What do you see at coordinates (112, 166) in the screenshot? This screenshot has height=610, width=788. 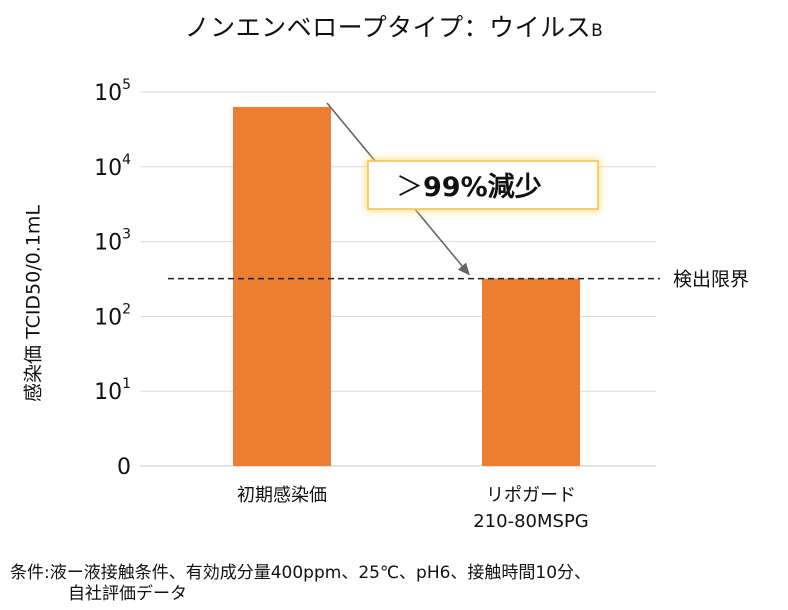 I see `y-tick-label: 10⁴` at bounding box center [112, 166].